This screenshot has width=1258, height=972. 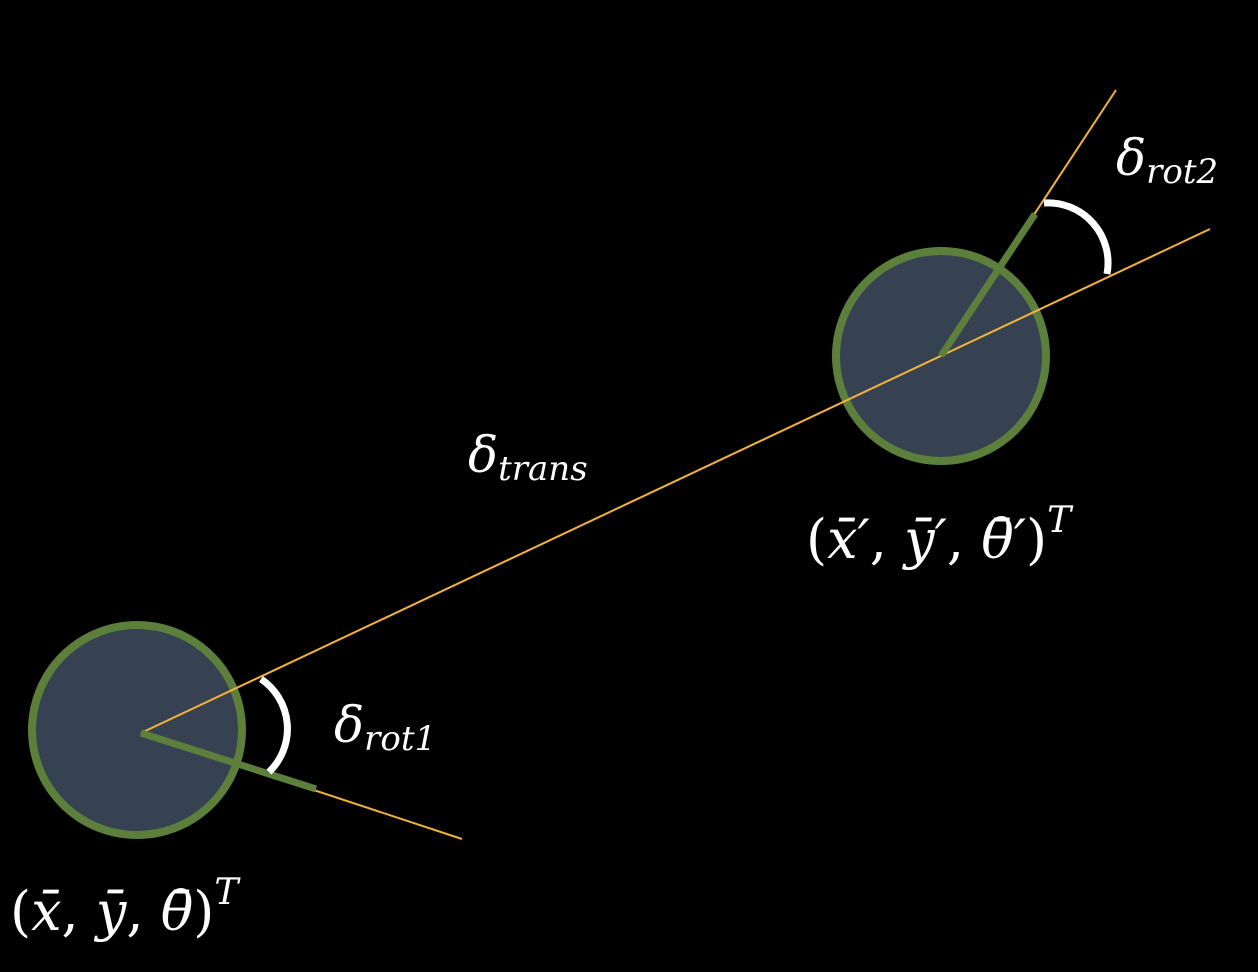 I want to click on delta-rot2-label: δrot2, so click(x=1167, y=160).